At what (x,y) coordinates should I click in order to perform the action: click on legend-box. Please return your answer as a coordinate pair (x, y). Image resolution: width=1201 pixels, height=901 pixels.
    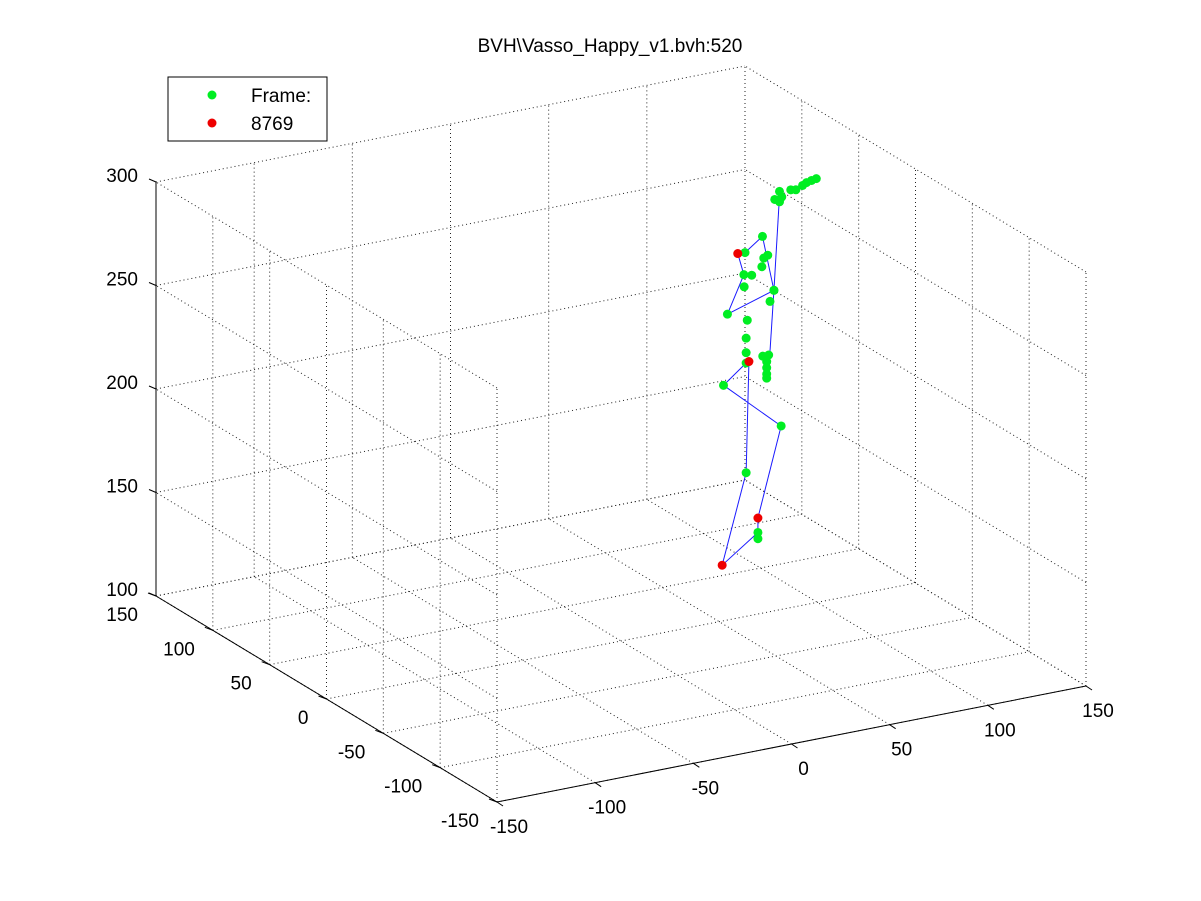
    Looking at the image, I should click on (247, 109).